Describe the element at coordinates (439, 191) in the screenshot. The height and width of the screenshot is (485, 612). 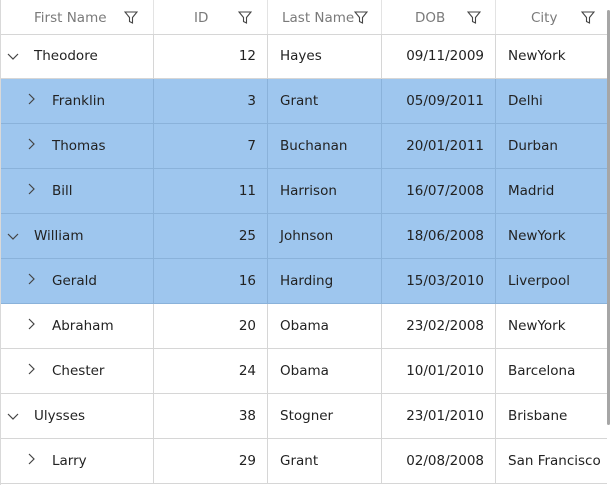
I see `cell-dob: 16/07/2008` at that location.